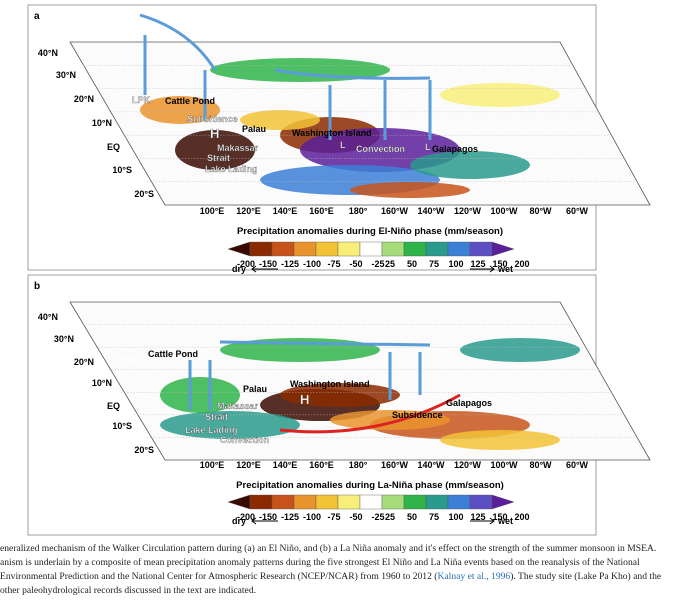  I want to click on latitude-label: 40°N, so click(48, 317).